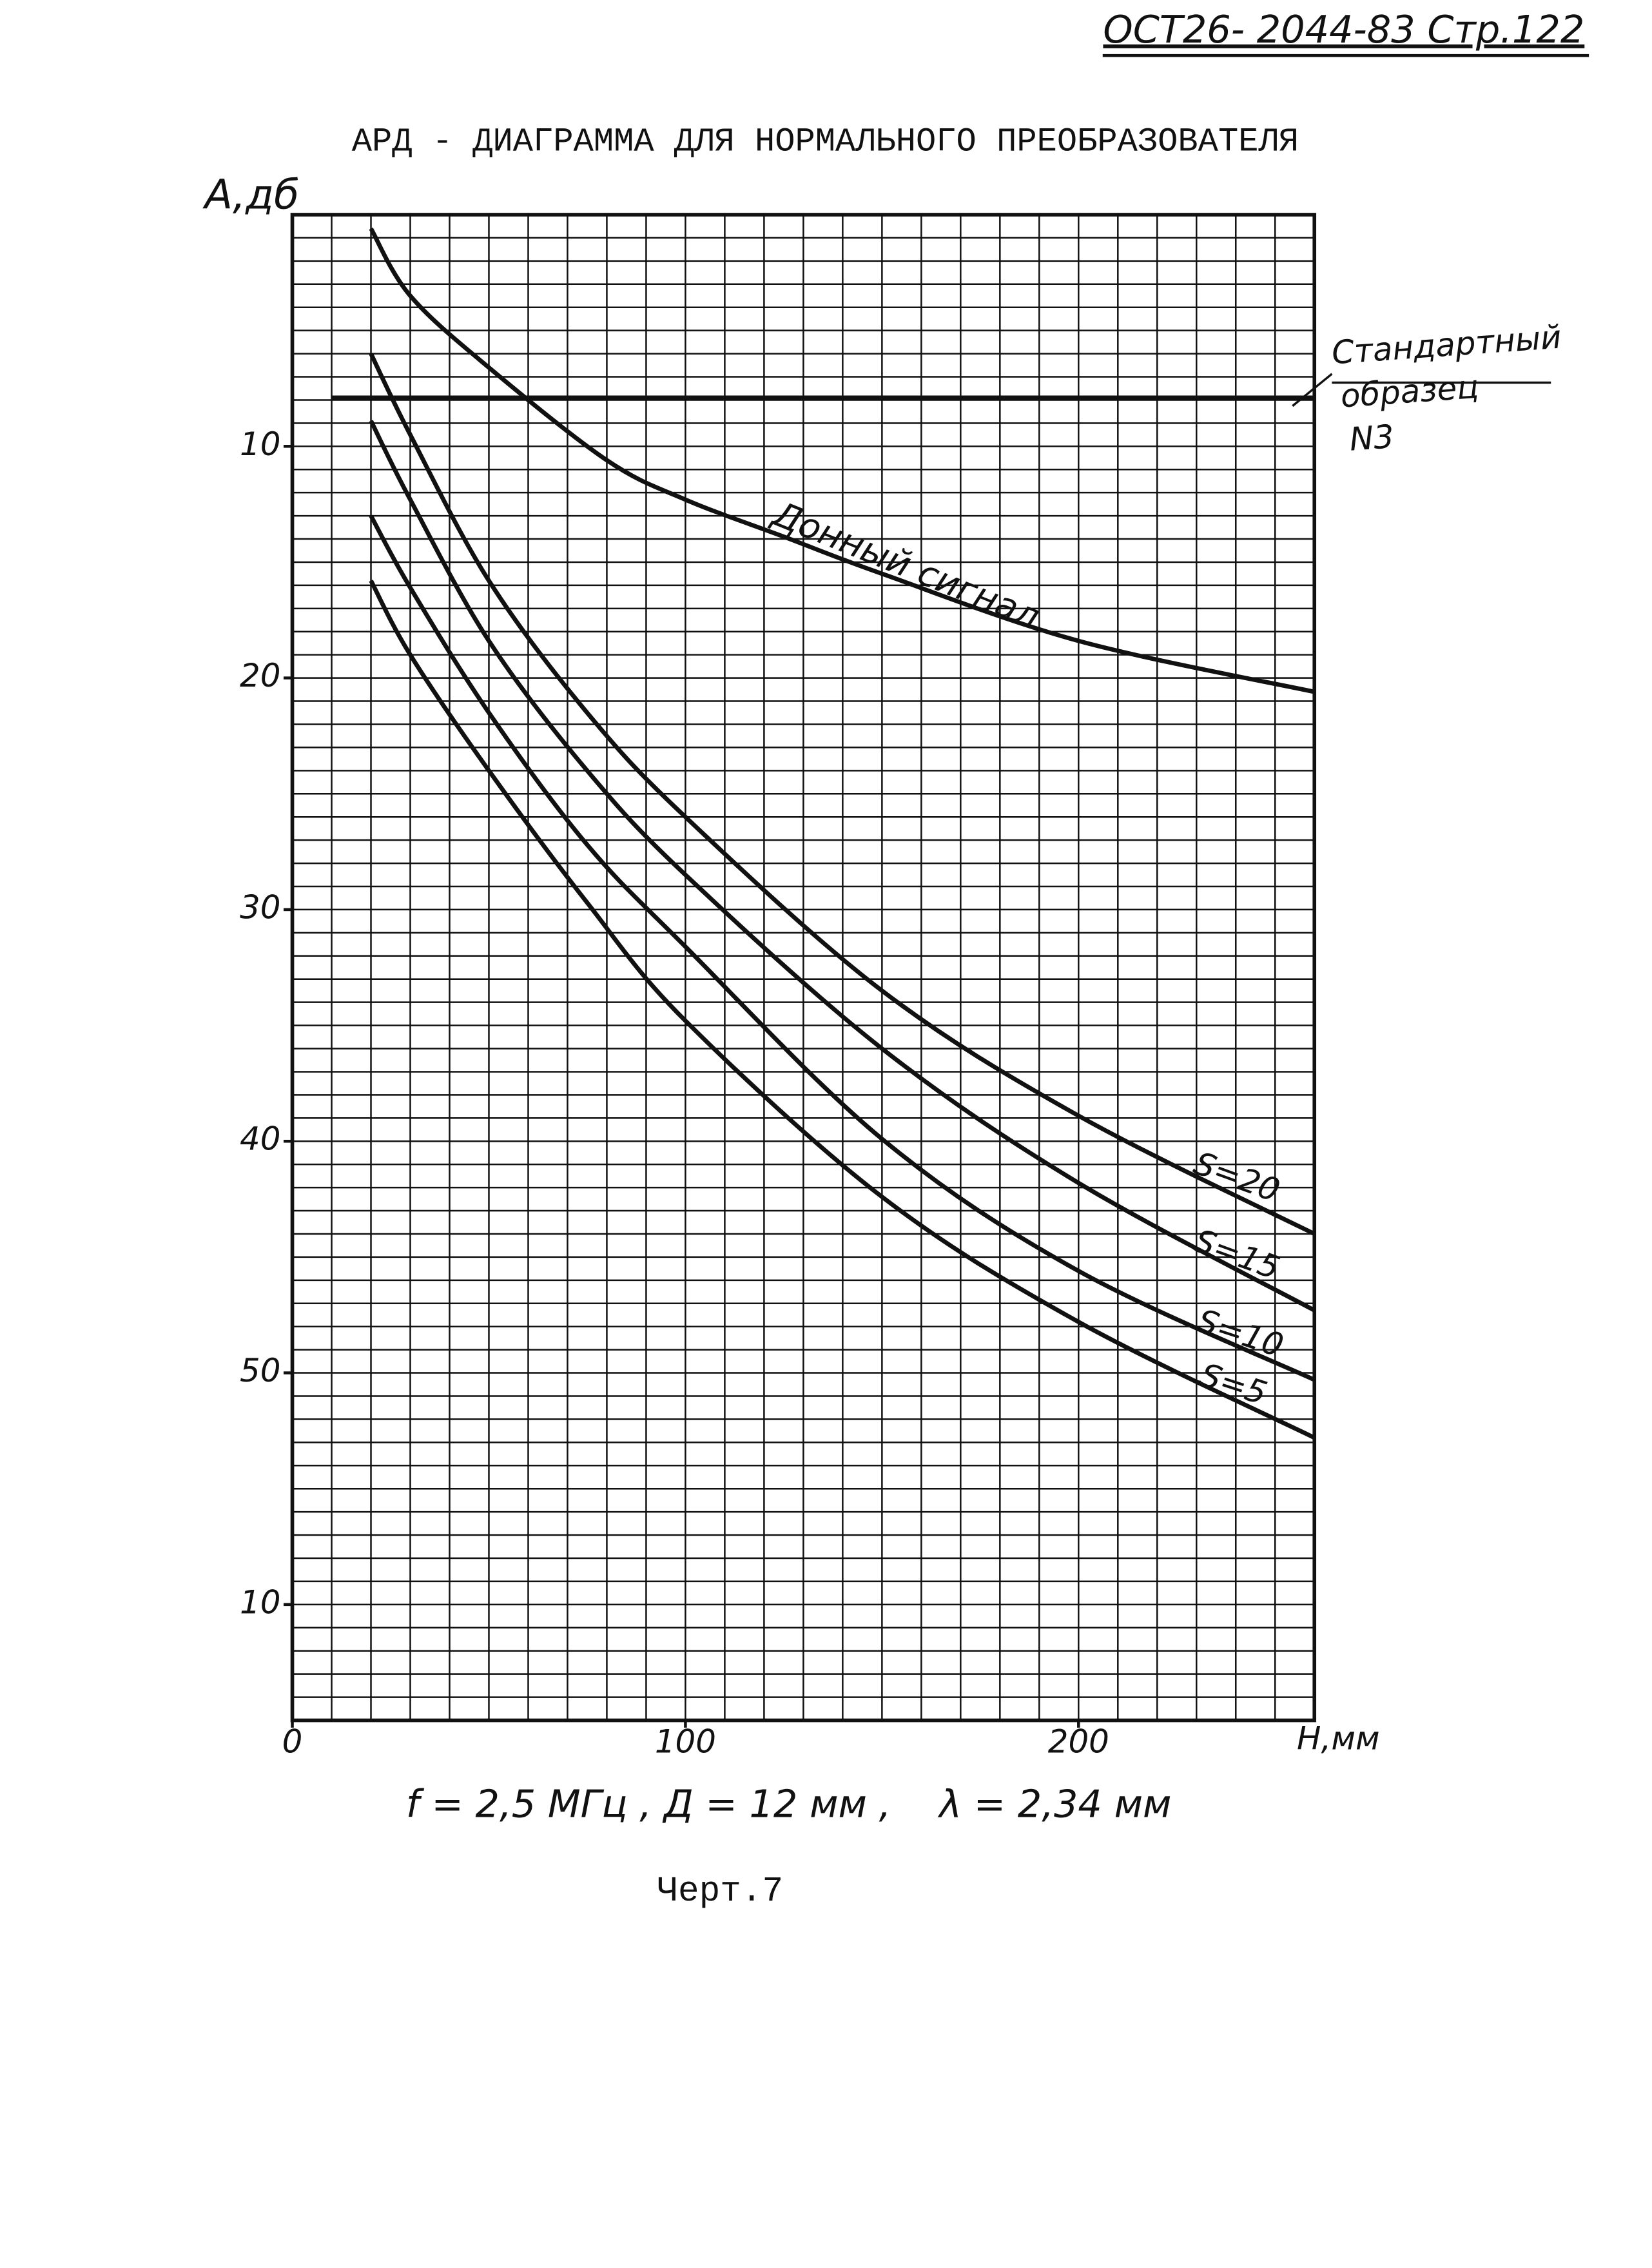  Describe the element at coordinates (905, 565) in the screenshot. I see `series-label: Донный сигнал` at that location.